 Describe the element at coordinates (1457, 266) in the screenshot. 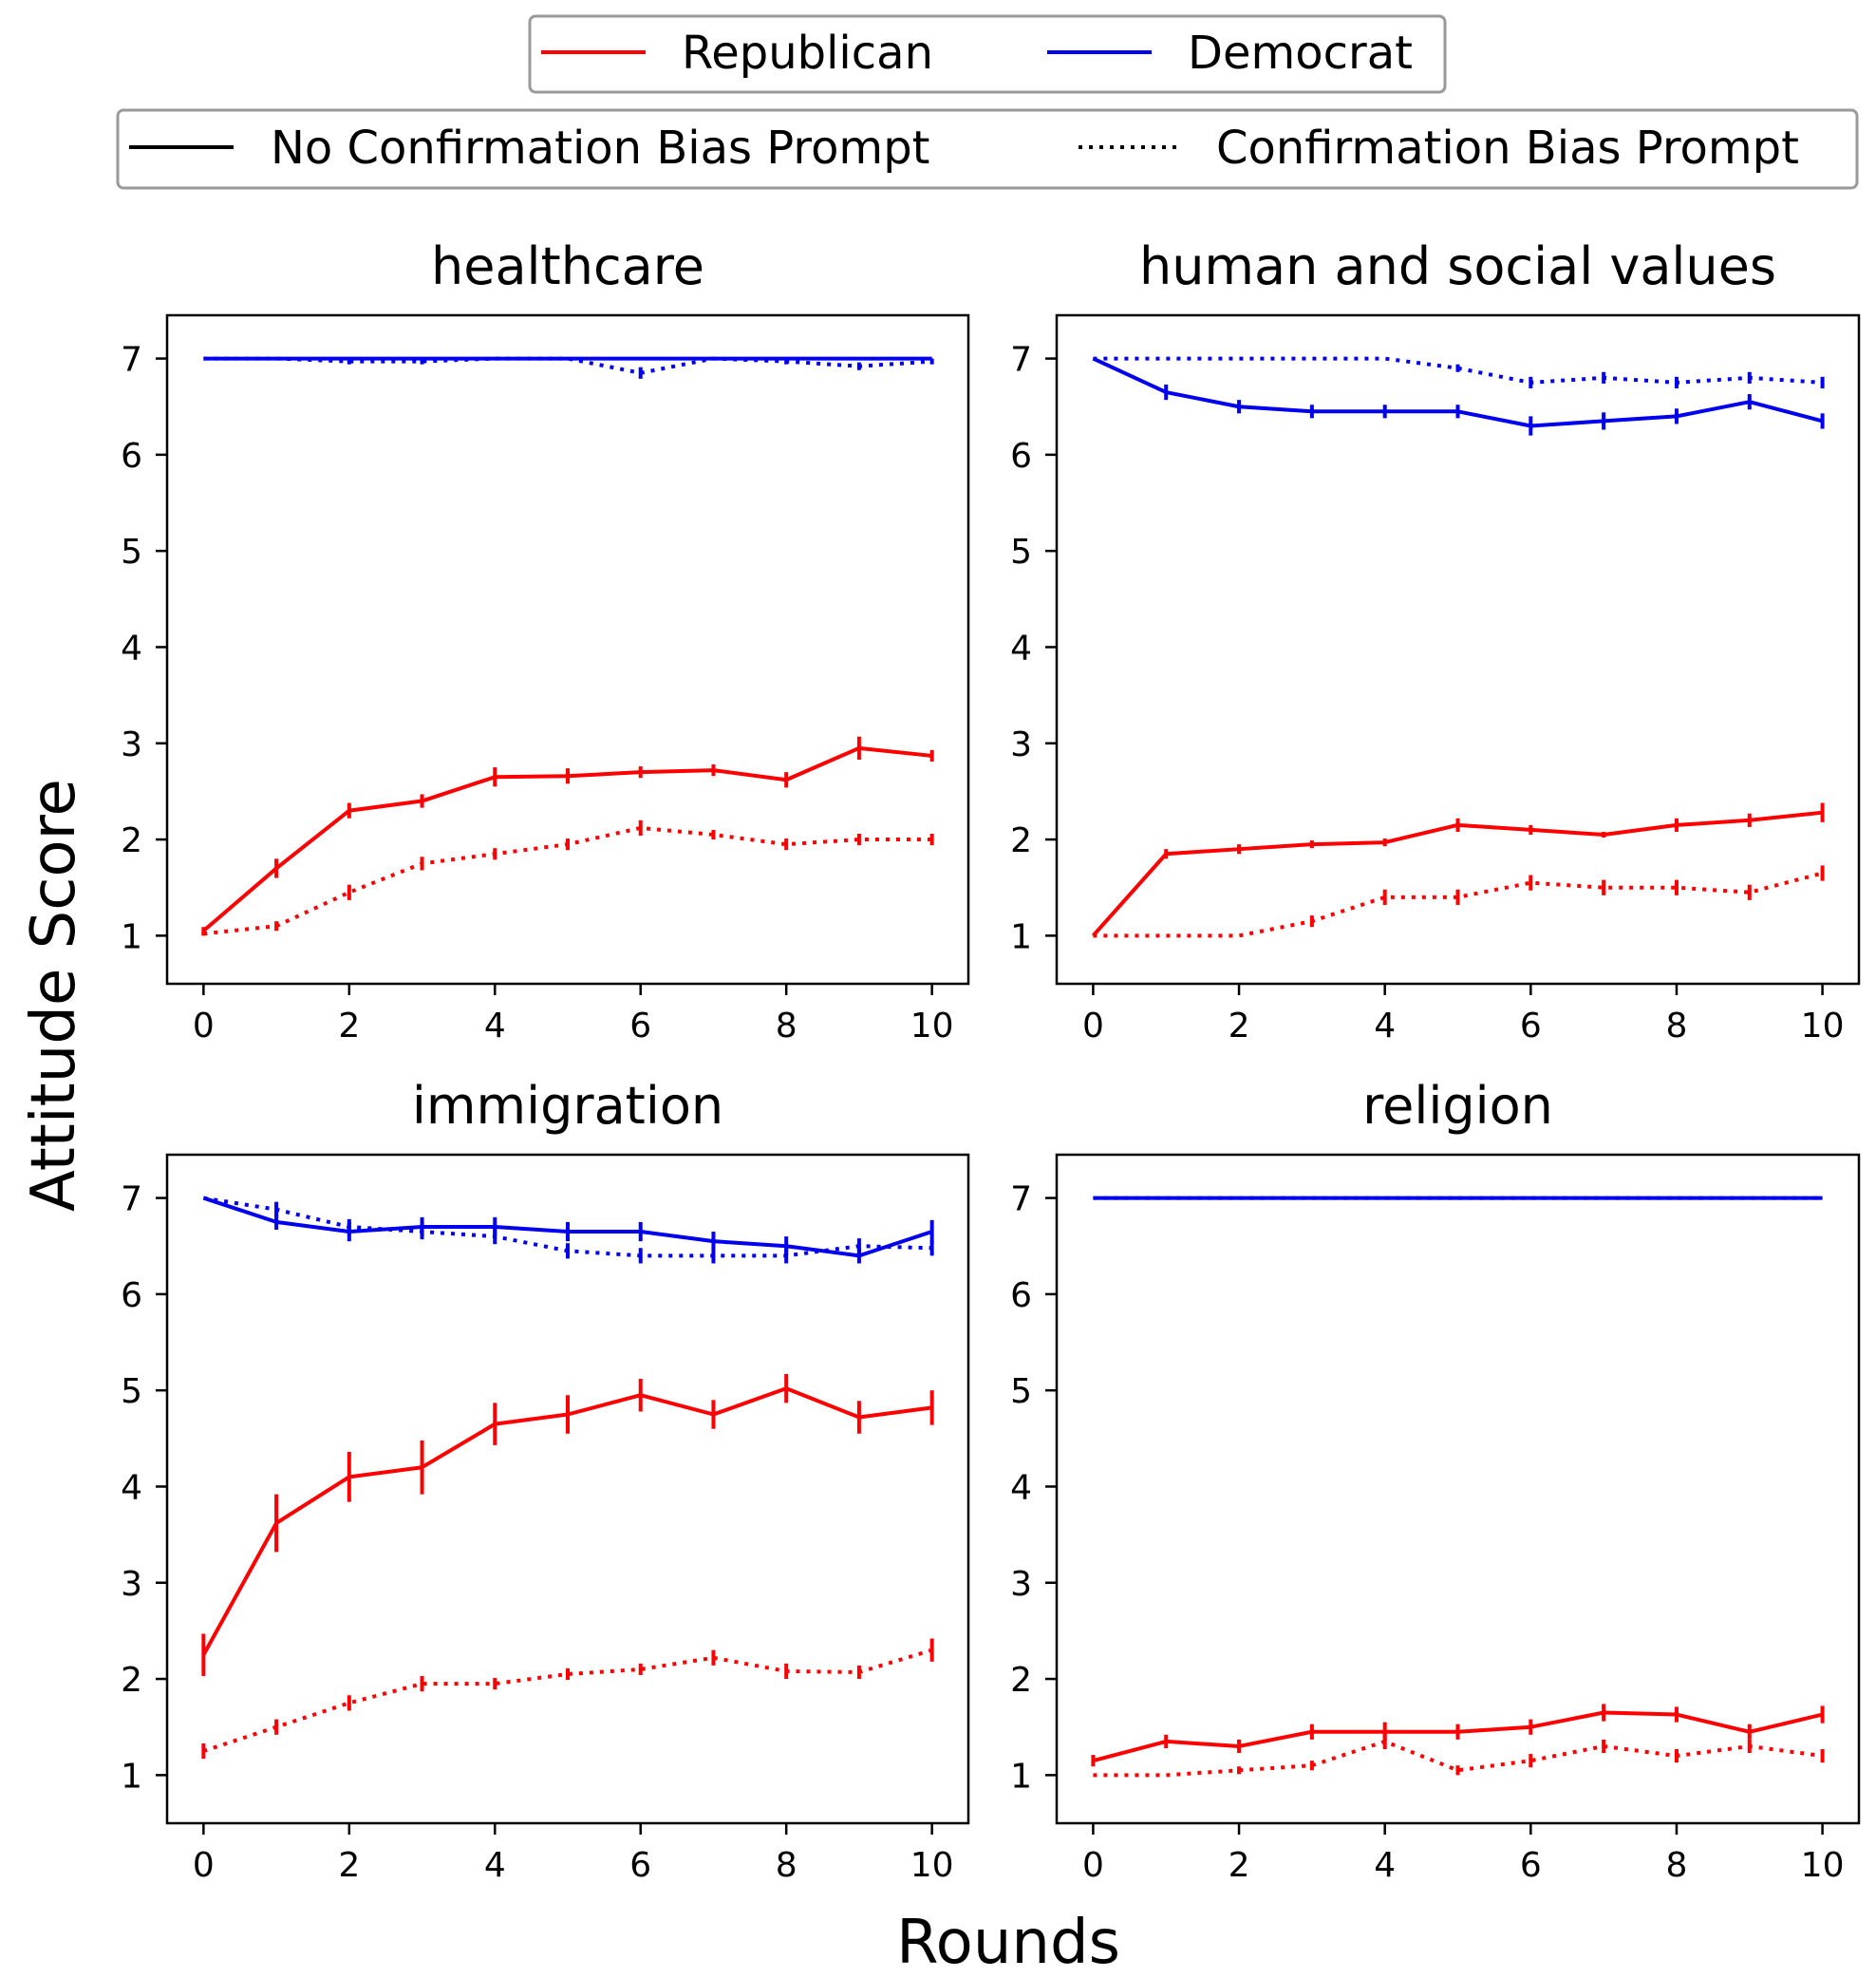

I see `panel-title-human-and-social-values: human and social values` at that location.